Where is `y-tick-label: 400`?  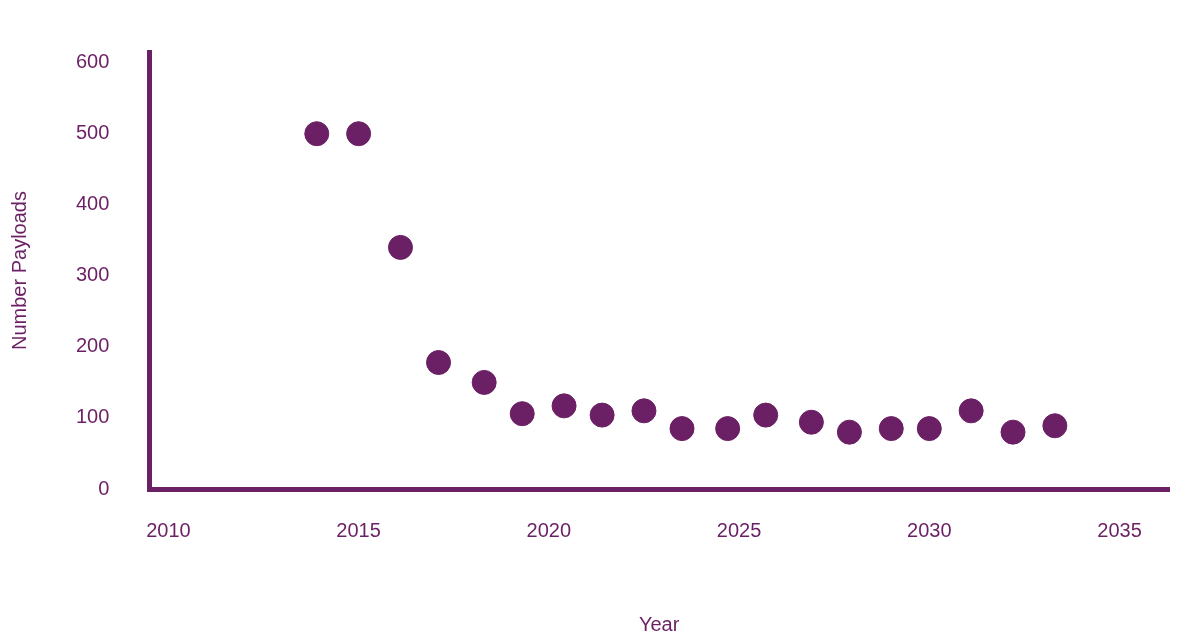
y-tick-label: 400 is located at coordinates (92, 203).